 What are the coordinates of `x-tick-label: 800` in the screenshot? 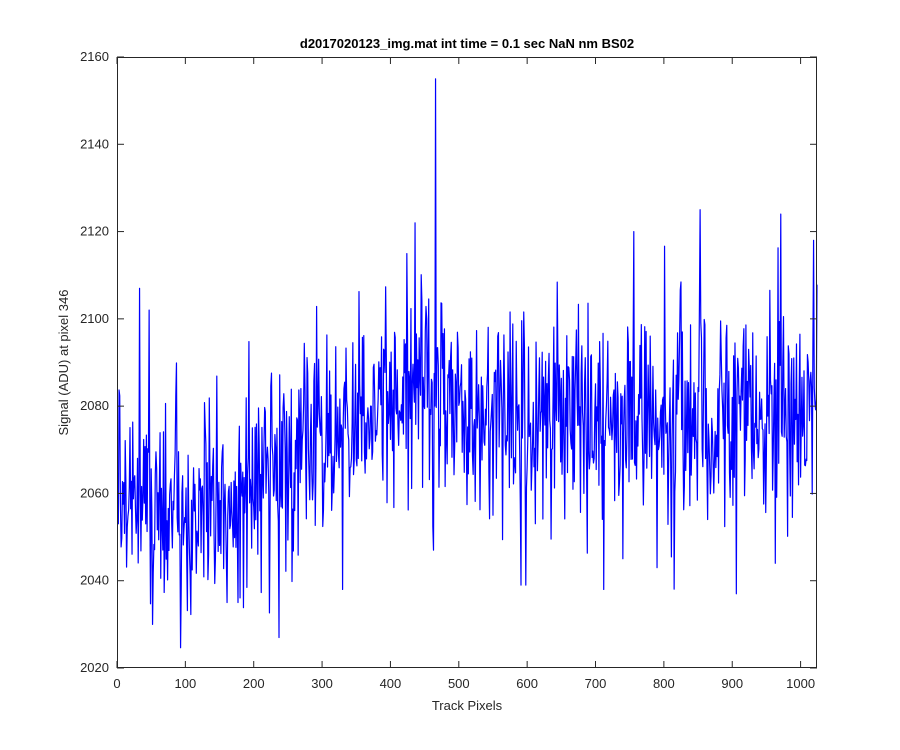 It's located at (664, 683).